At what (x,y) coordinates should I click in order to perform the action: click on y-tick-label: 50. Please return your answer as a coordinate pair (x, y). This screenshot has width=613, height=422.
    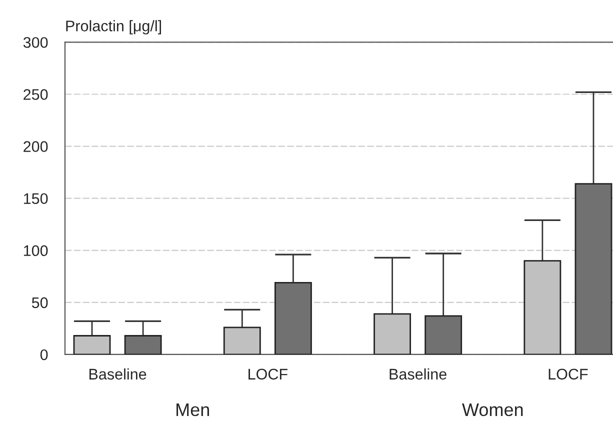
    Looking at the image, I should click on (40, 302).